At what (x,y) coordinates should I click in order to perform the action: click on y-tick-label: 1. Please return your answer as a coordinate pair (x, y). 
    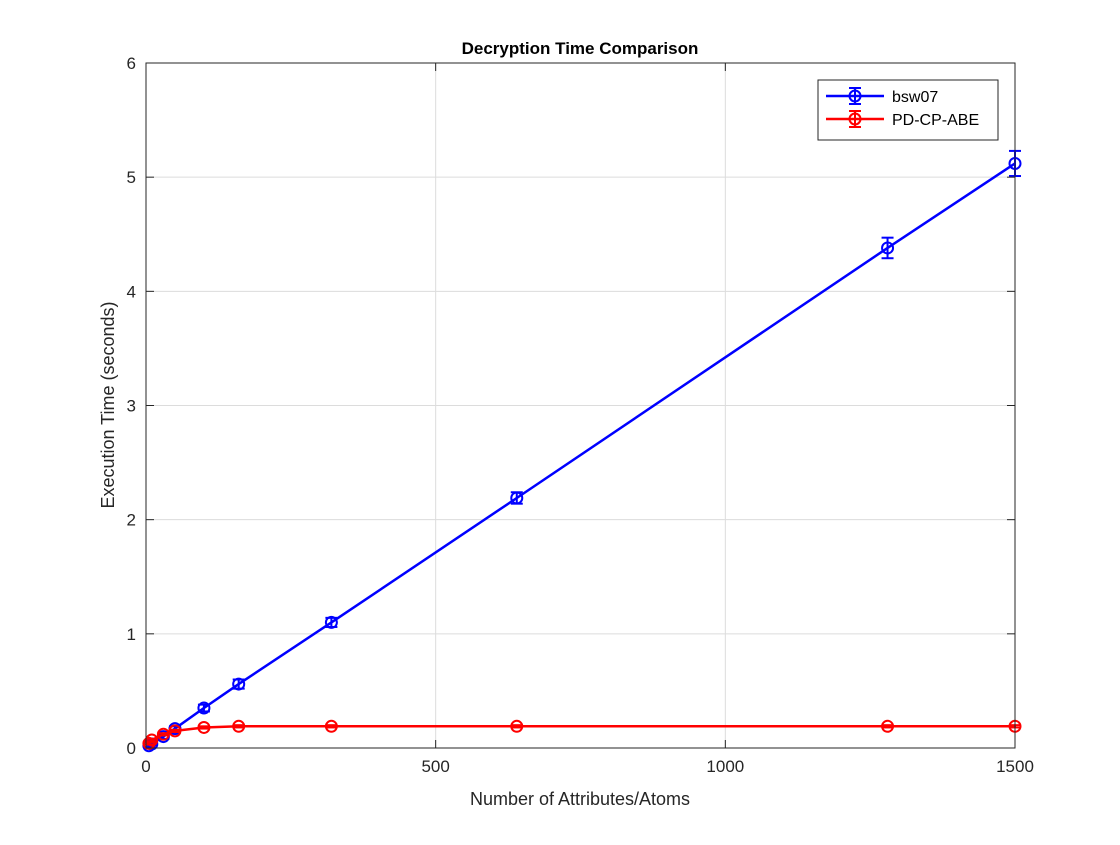
    Looking at the image, I should click on (131, 634).